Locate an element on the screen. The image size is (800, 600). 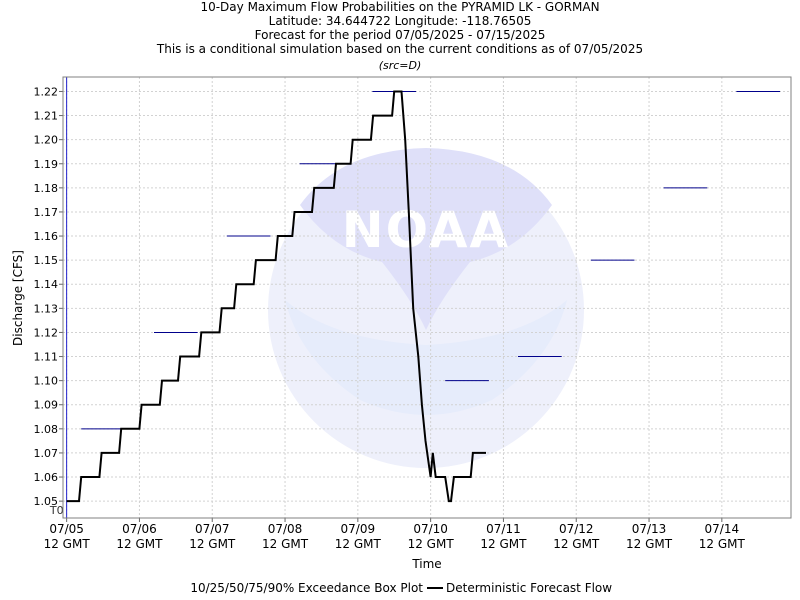
y-tick-label: 1.16 is located at coordinates (46, 236).